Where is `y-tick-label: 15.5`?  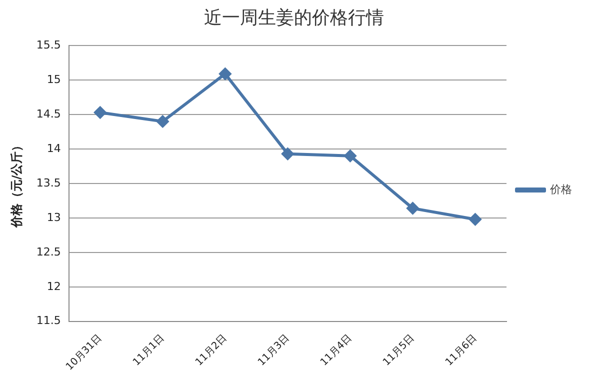 y-tick-label: 15.5 is located at coordinates (48, 45).